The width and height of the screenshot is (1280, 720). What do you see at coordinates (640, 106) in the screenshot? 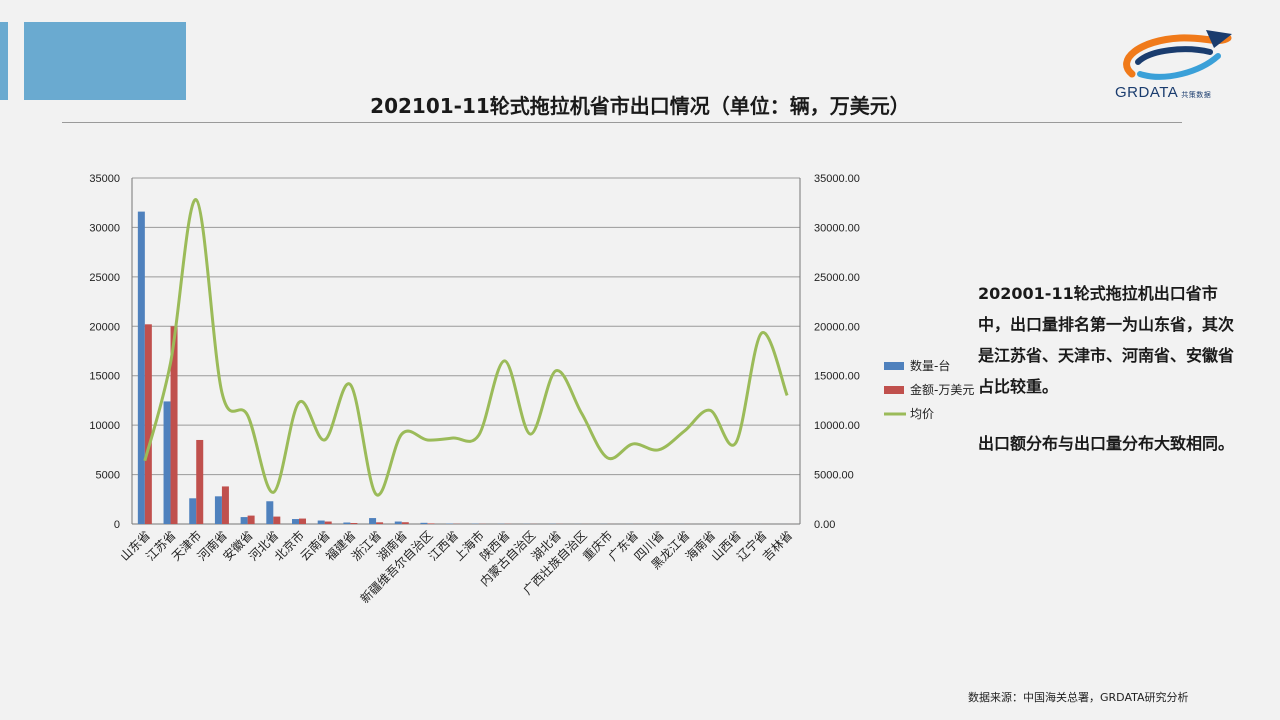
I see `slide-title: 202101-11轮式拖拉机省市出口情况（单位：辆，万美元）` at bounding box center [640, 106].